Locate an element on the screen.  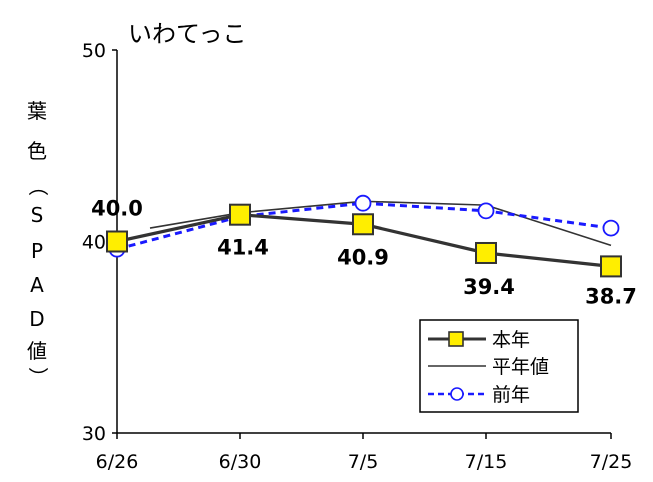
x-tick-label: 6/30 is located at coordinates (240, 462).